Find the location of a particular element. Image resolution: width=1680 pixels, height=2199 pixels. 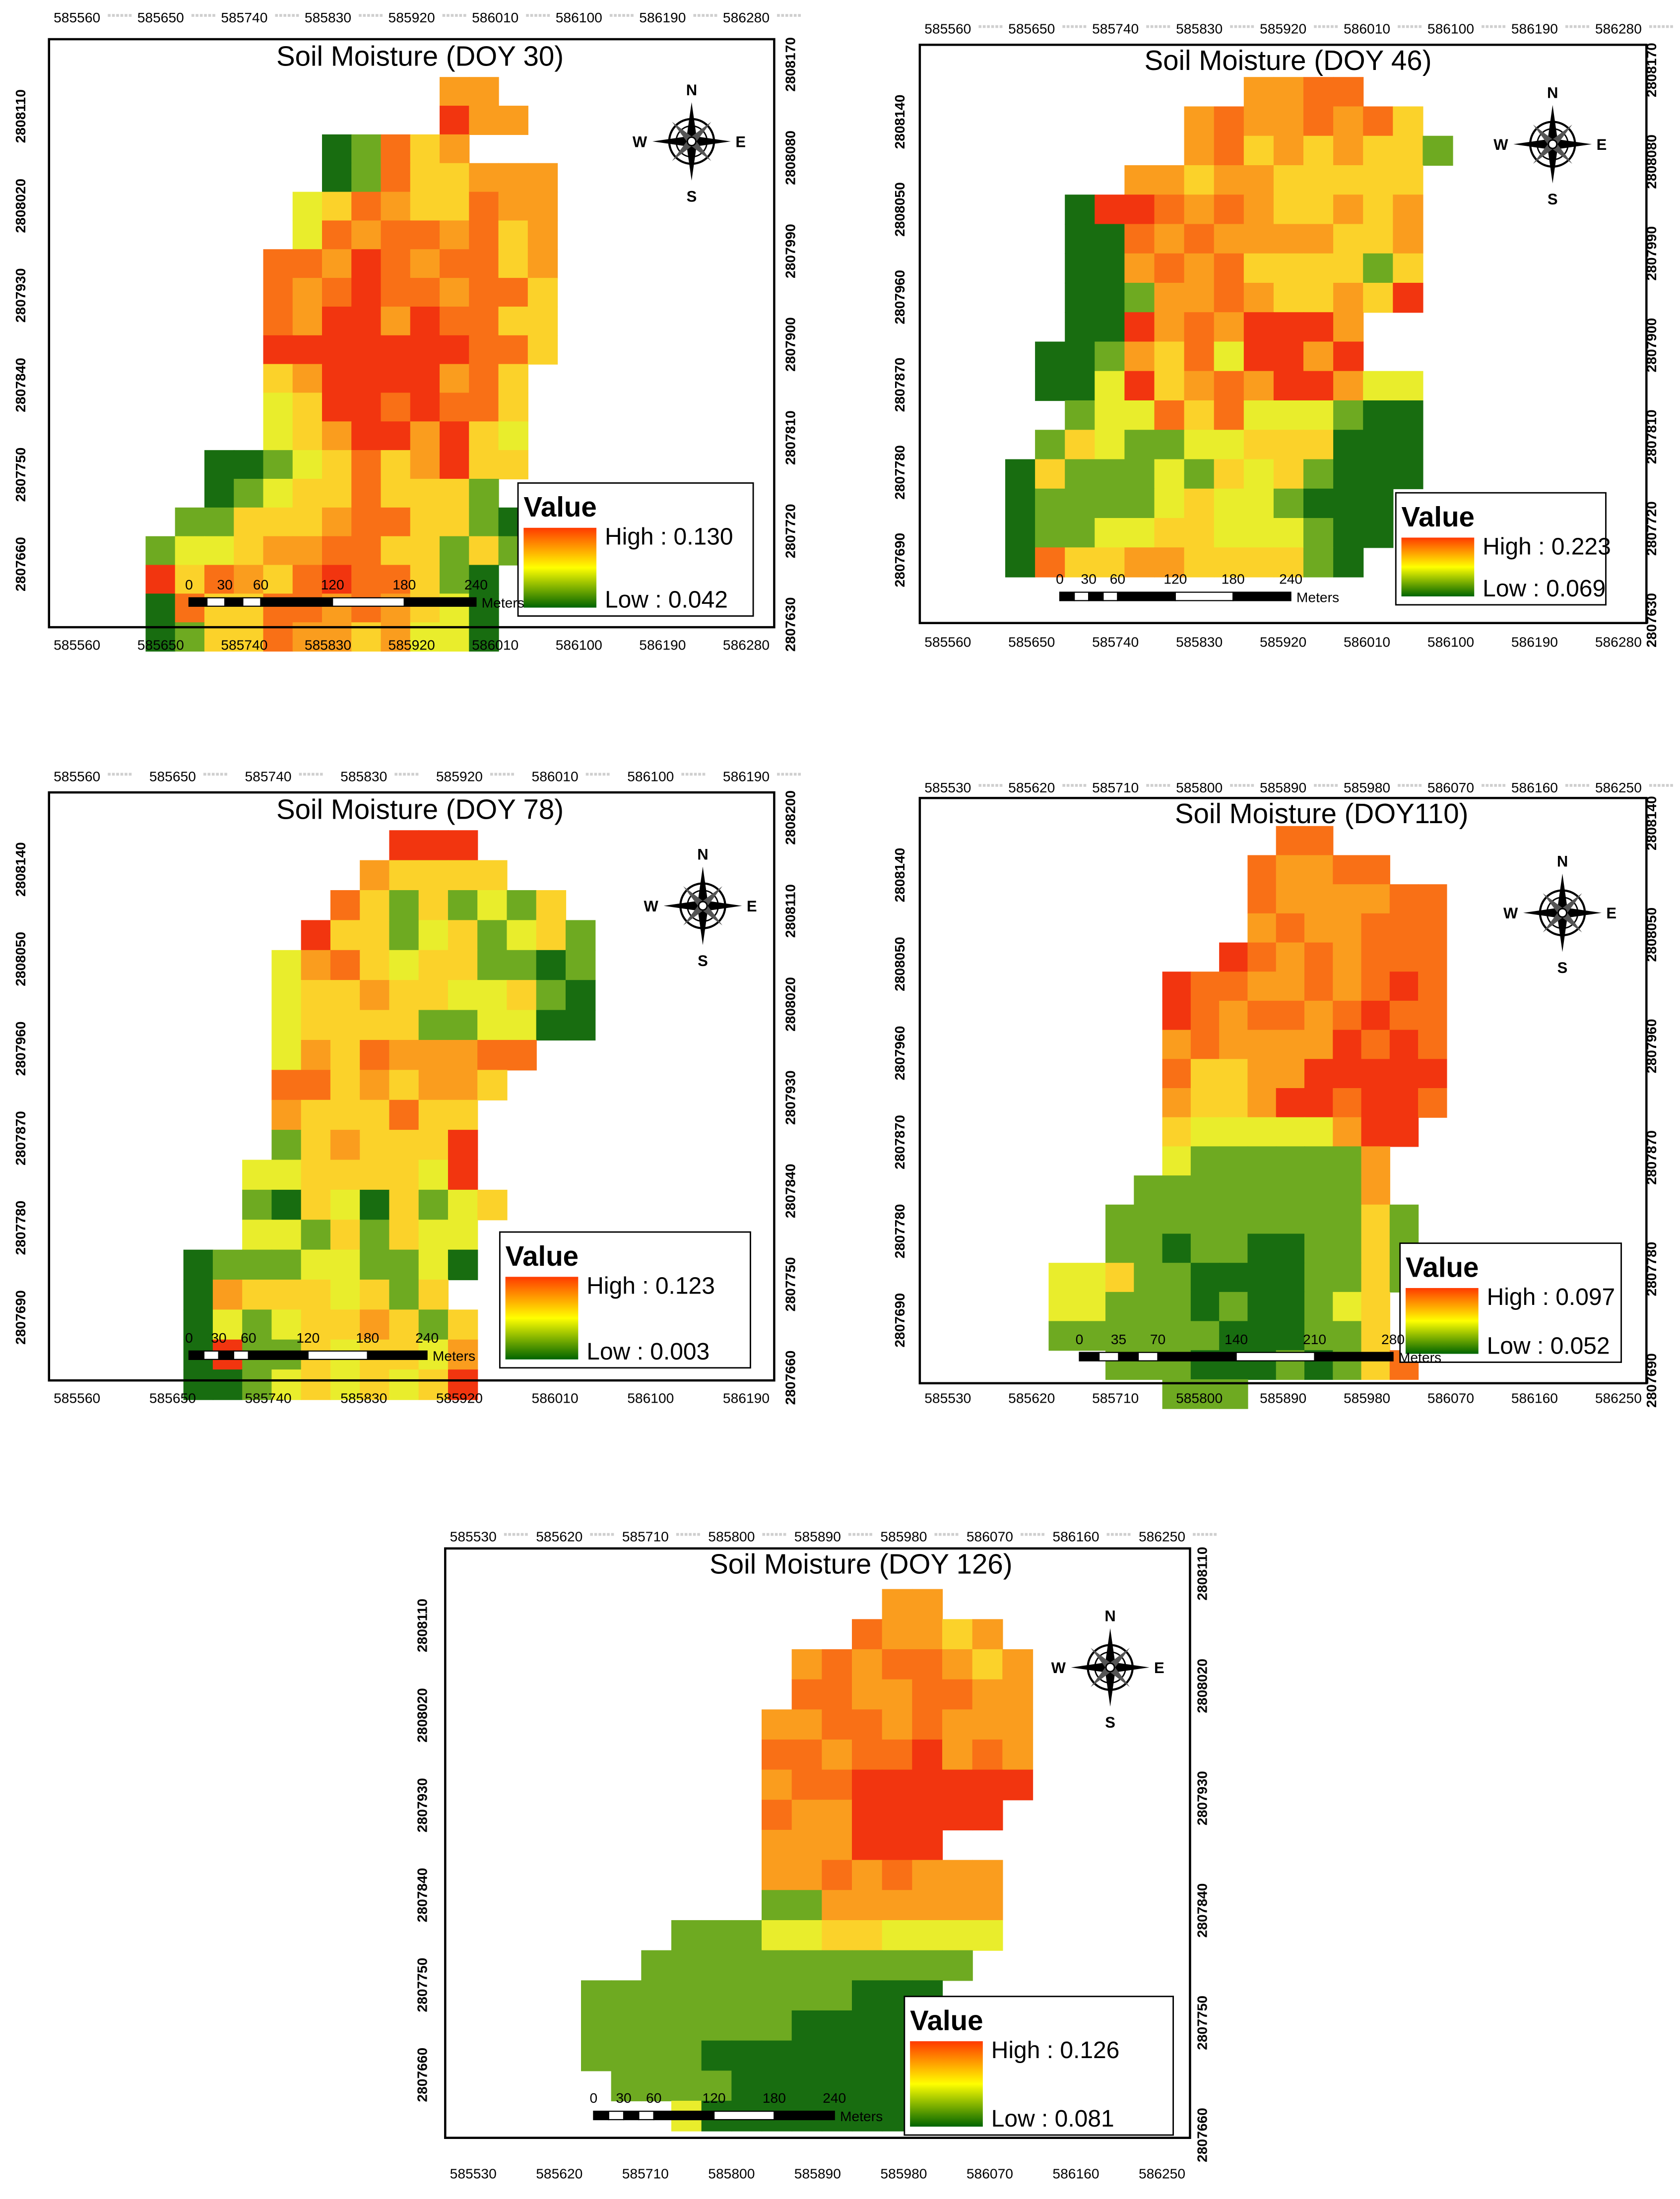

y-tick-left: 2807960 is located at coordinates (899, 1053).